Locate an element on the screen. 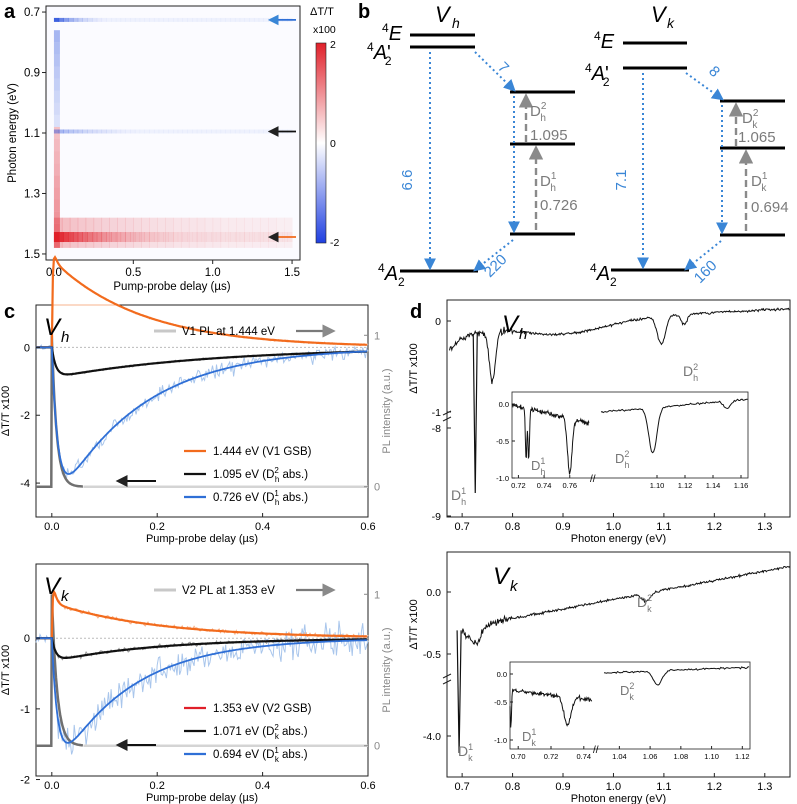  vh-title: V is located at coordinates (443, 14).